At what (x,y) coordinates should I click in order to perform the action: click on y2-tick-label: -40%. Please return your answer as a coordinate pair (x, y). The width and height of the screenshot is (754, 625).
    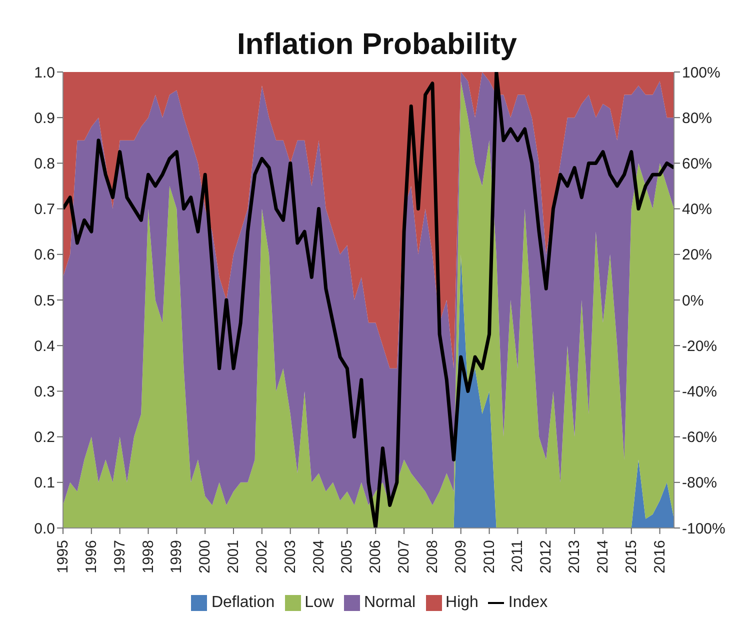
    Looking at the image, I should click on (700, 392).